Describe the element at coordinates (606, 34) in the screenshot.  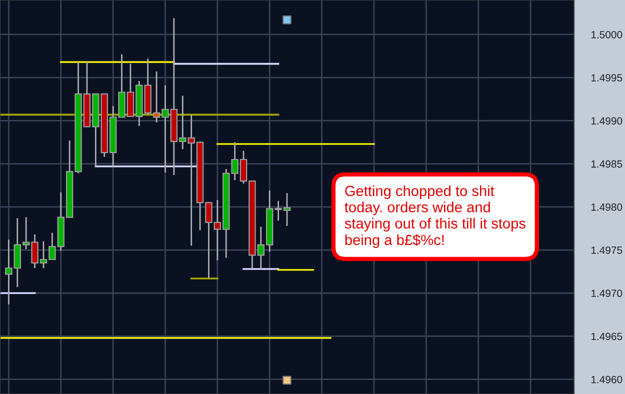
I see `y-tick-label: 1.5000` at that location.